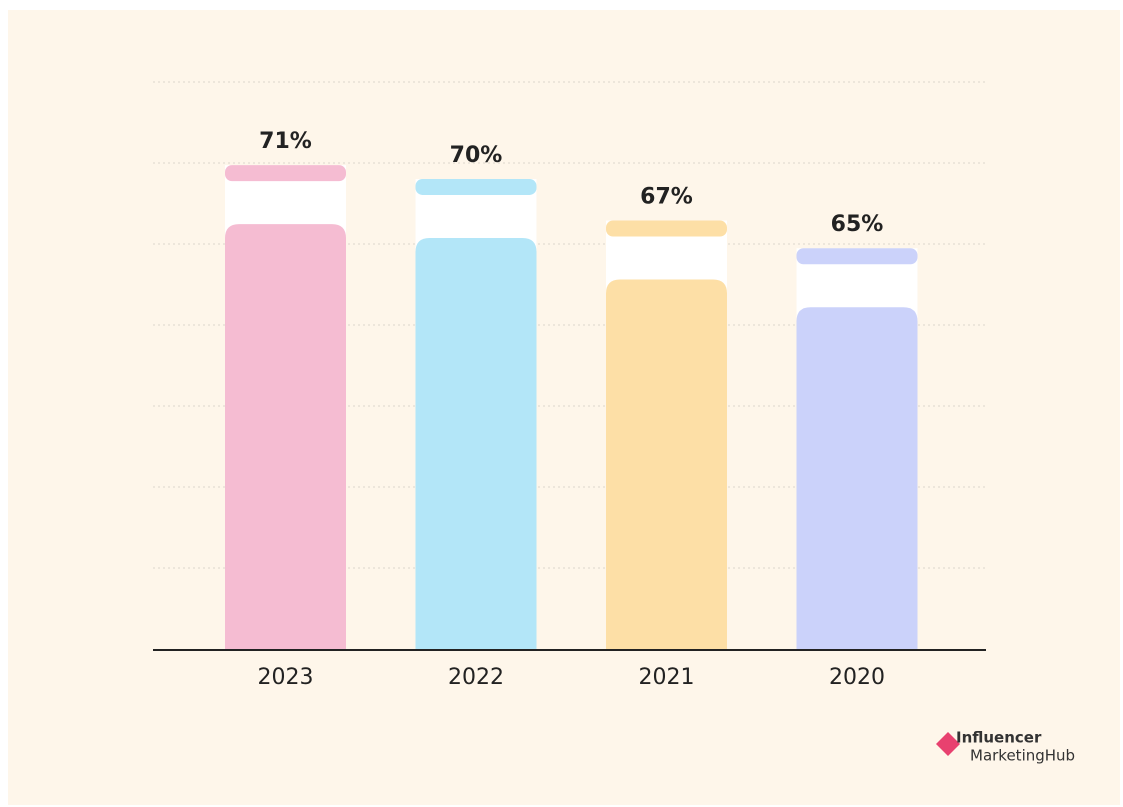  I want to click on x-tick-label: 2020, so click(857, 677).